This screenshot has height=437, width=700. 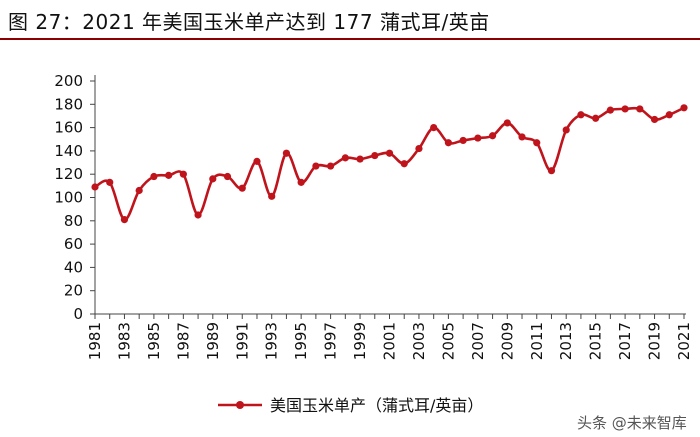 I want to click on y-tick-label: 200, so click(x=68, y=81).